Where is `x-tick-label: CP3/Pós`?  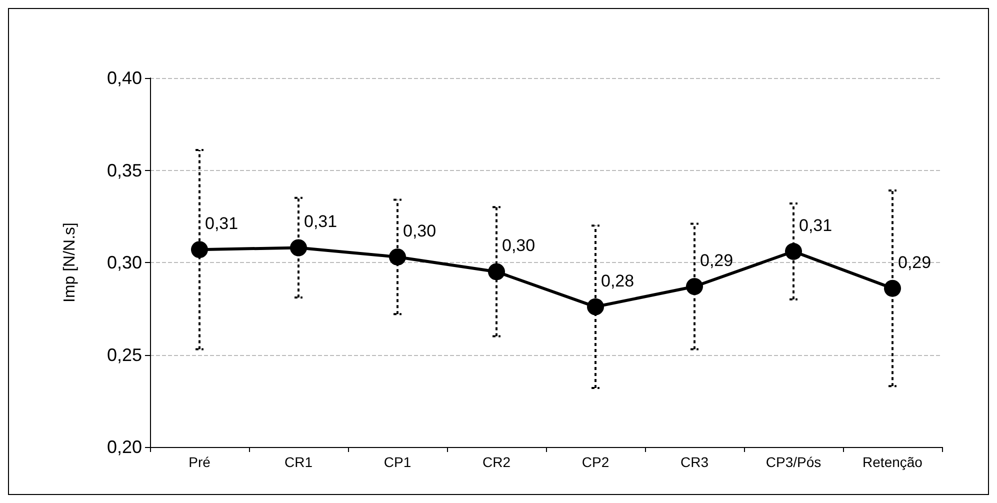 x-tick-label: CP3/Pós is located at coordinates (794, 462).